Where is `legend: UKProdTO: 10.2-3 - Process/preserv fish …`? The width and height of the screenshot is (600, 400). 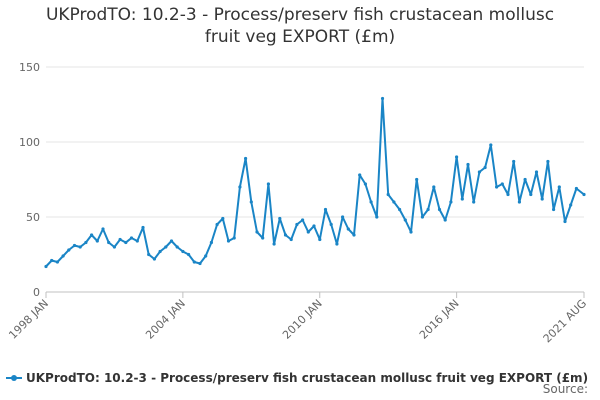
legend: UKProdTO: 10.2-3 - Process/preserv fish … is located at coordinates (297, 378).